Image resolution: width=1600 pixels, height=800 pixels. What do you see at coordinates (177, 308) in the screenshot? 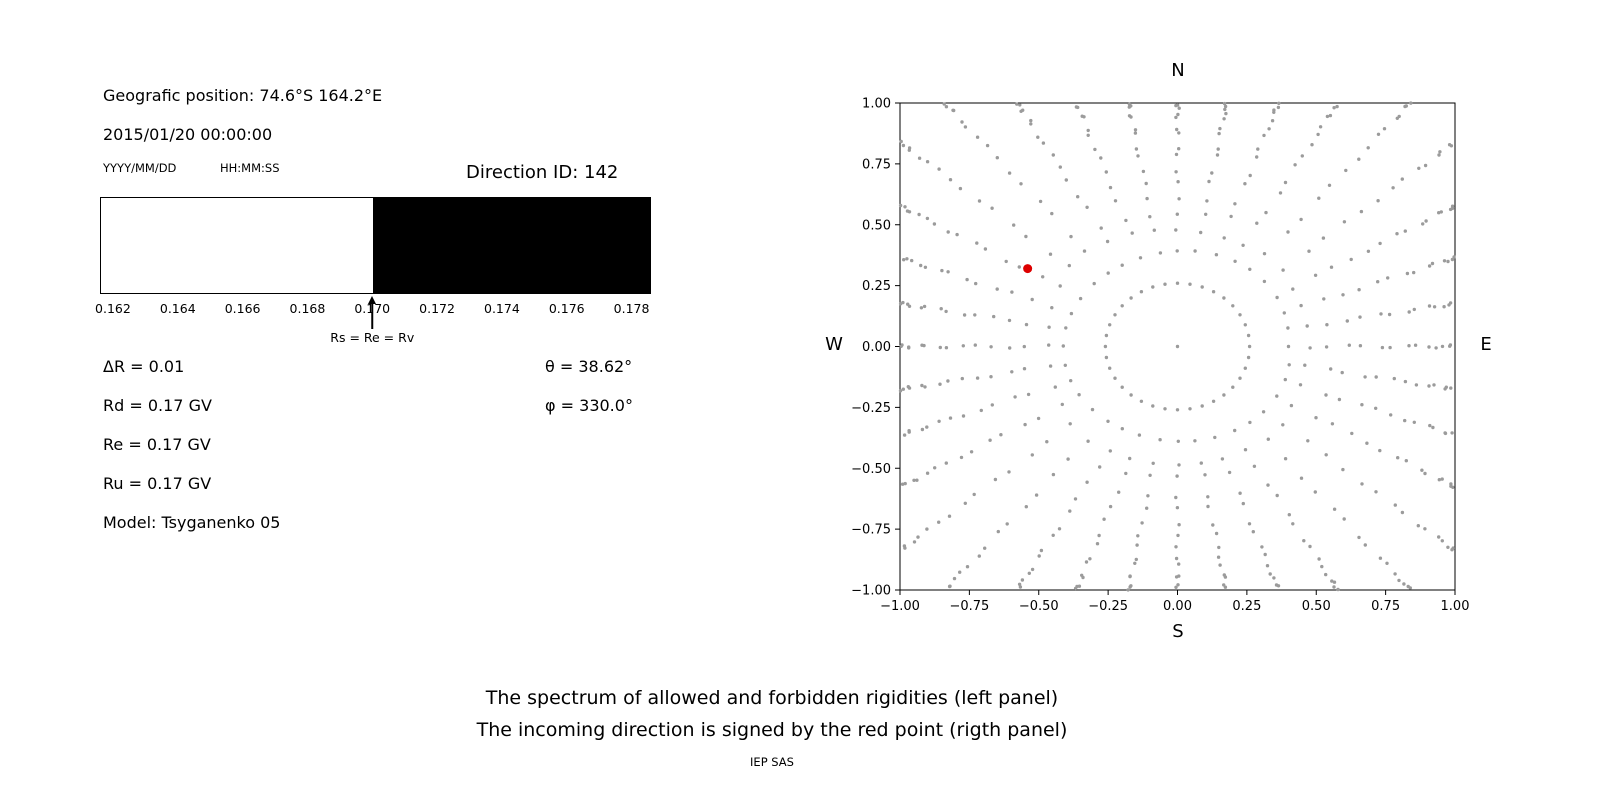
I see `spectrum-tick-label: 0.164` at bounding box center [177, 308].